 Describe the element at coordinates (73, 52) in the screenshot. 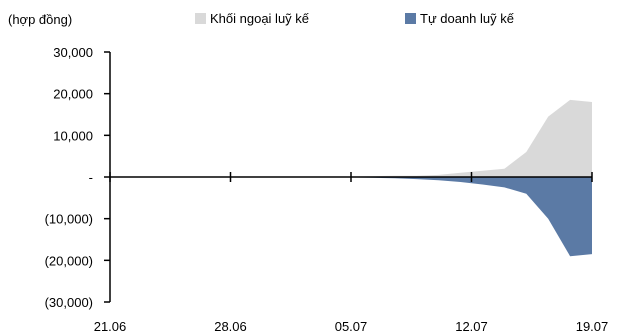

I see `y-tick-label: 30,000` at that location.